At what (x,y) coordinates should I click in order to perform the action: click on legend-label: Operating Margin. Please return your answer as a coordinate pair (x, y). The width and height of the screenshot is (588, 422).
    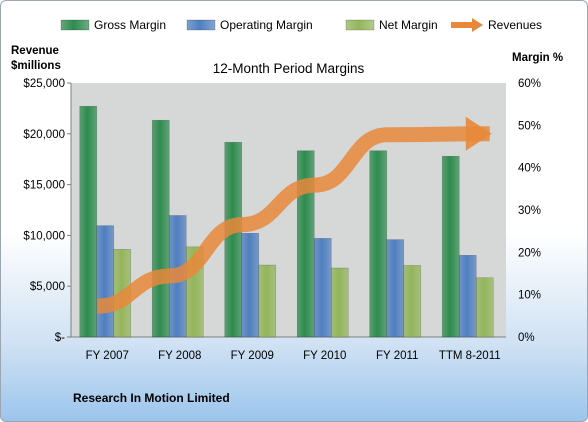
    Looking at the image, I should click on (266, 25).